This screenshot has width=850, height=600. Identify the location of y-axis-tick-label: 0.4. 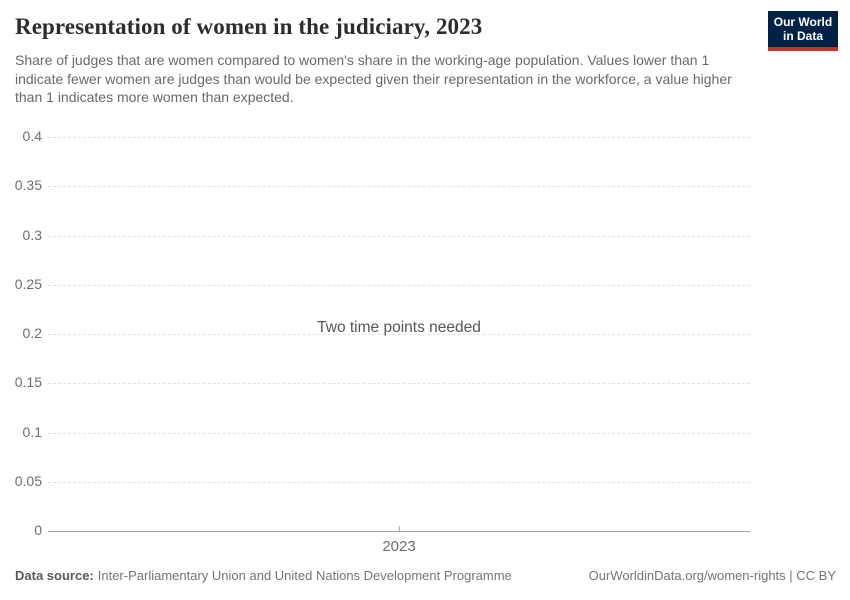
(32, 136).